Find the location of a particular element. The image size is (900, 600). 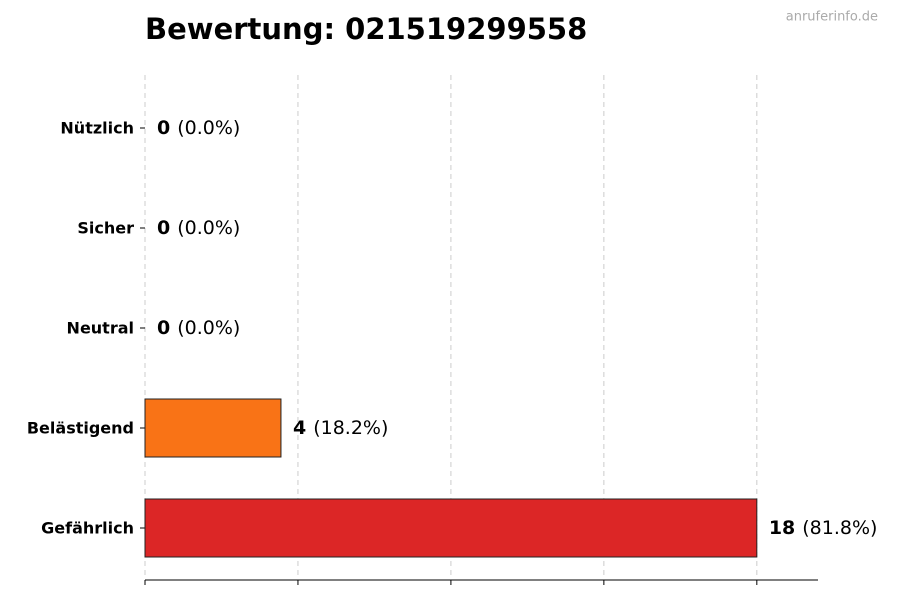

value-percent: (81.8%) is located at coordinates (839, 528).